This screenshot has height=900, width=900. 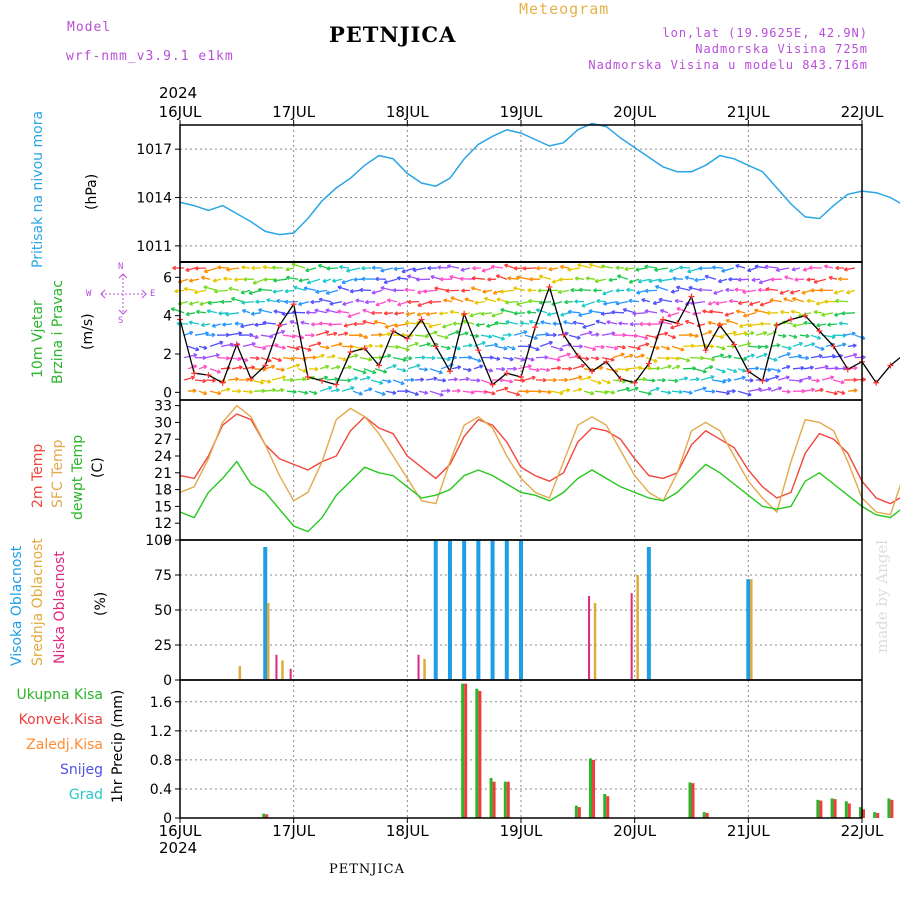 I want to click on legend-conv-precip: Konvek.Kisa, so click(x=60, y=720).